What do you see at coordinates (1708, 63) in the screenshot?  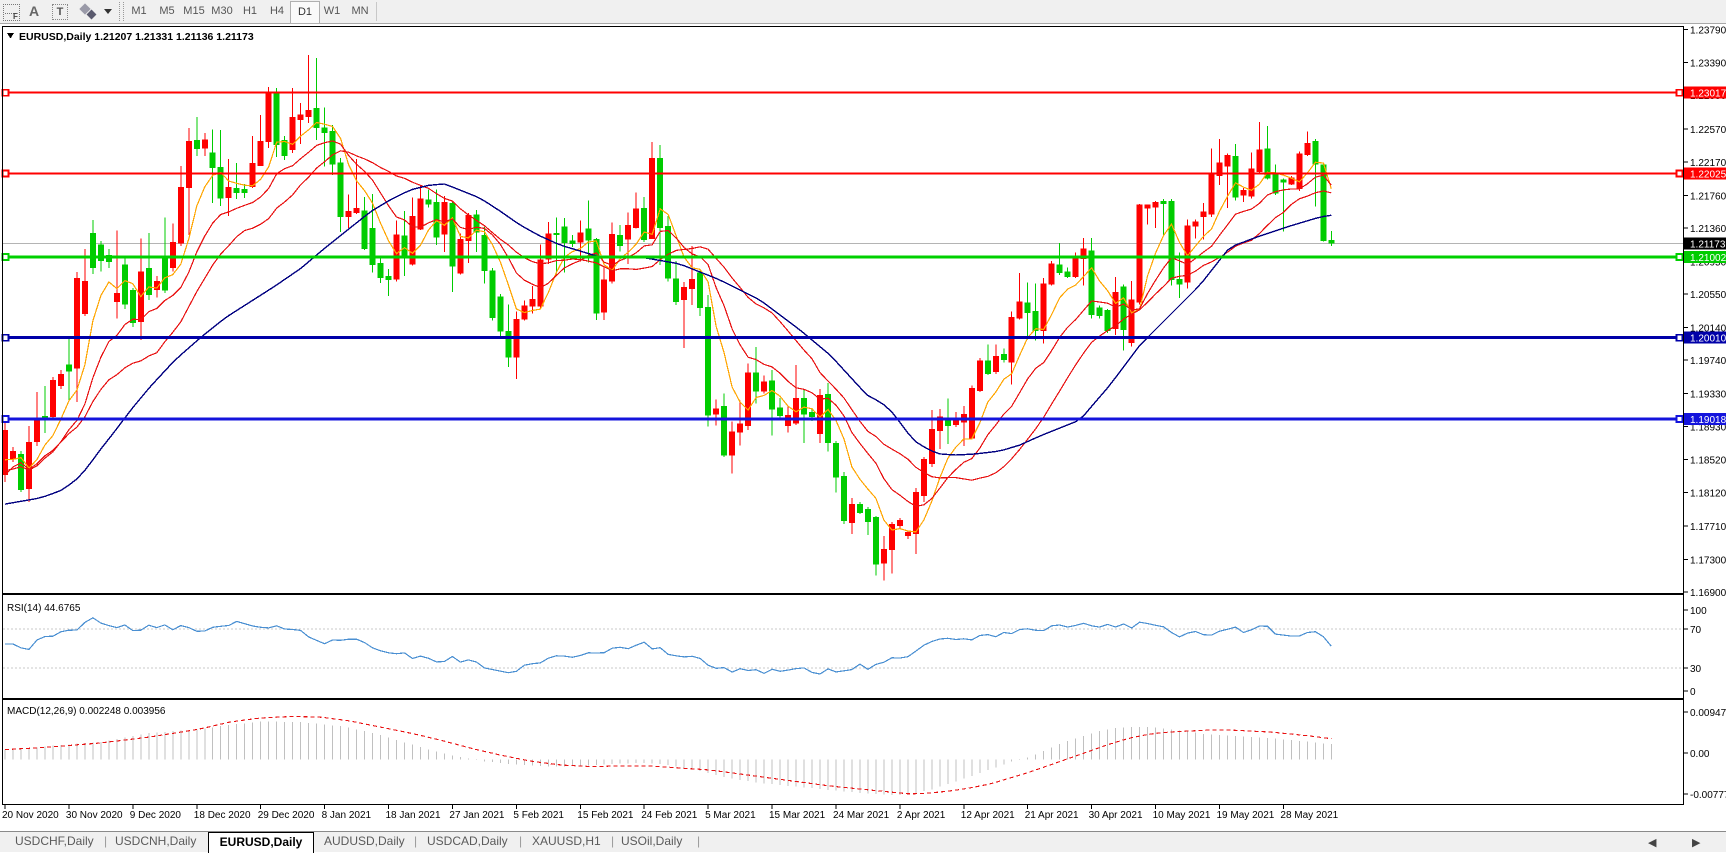 I see `svg-text: 1.23390` at bounding box center [1708, 63].